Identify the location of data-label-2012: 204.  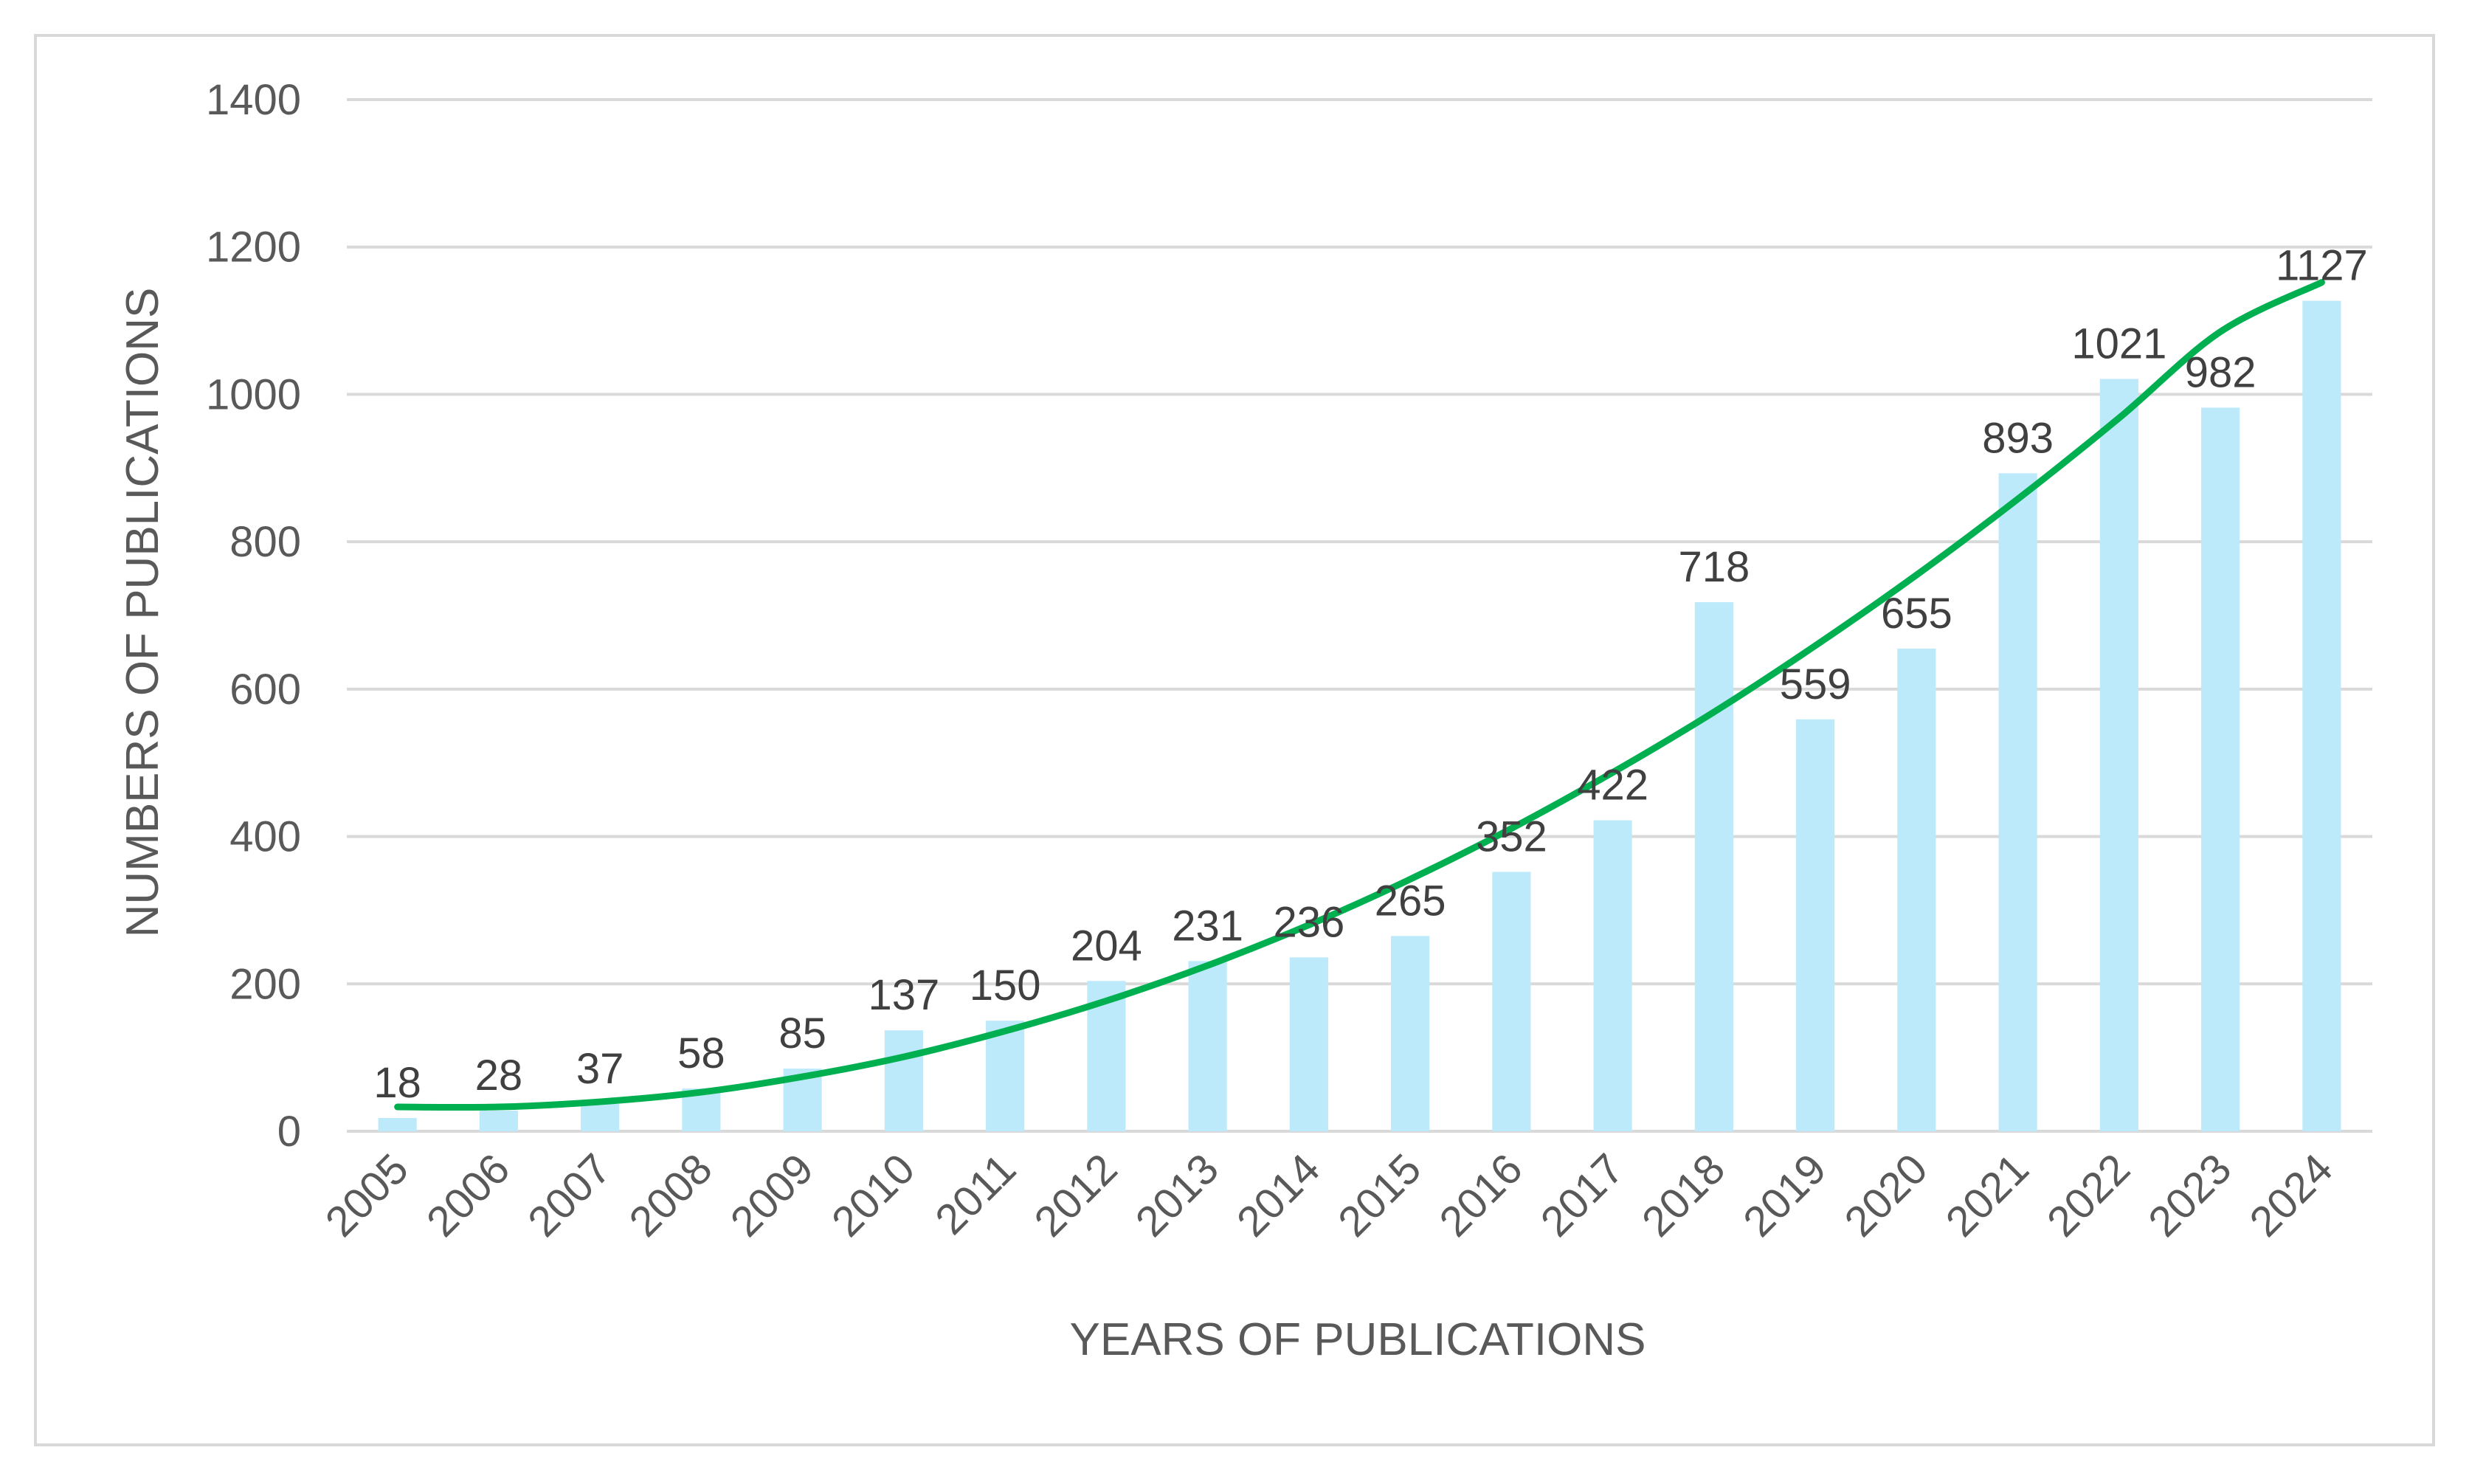
(1106, 946).